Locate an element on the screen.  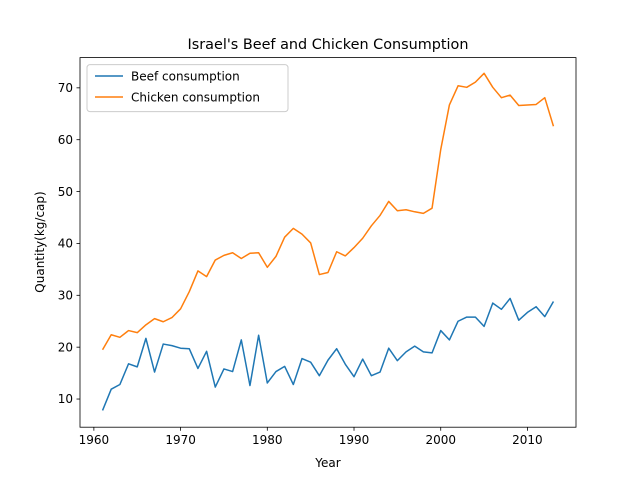
y-tick-label: 50 is located at coordinates (65, 192).